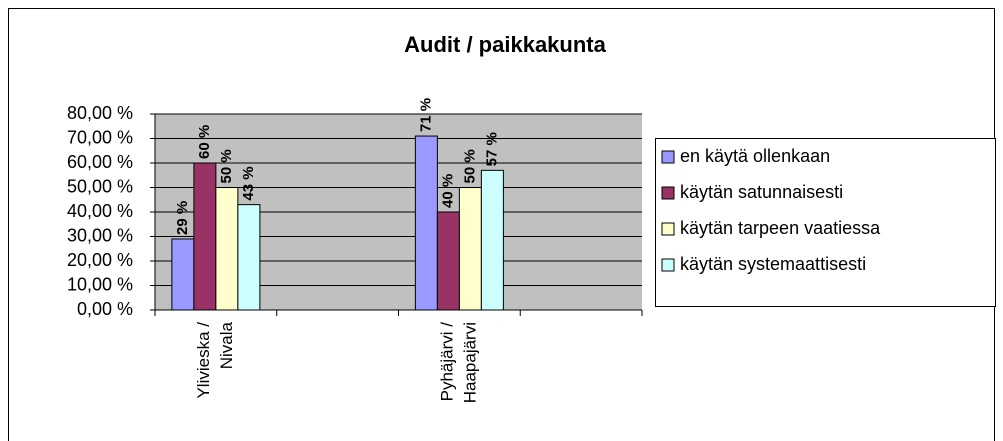 Image resolution: width=1003 pixels, height=441 pixels. Describe the element at coordinates (100, 235) in the screenshot. I see `y-tick-label: 30,00 %` at that location.